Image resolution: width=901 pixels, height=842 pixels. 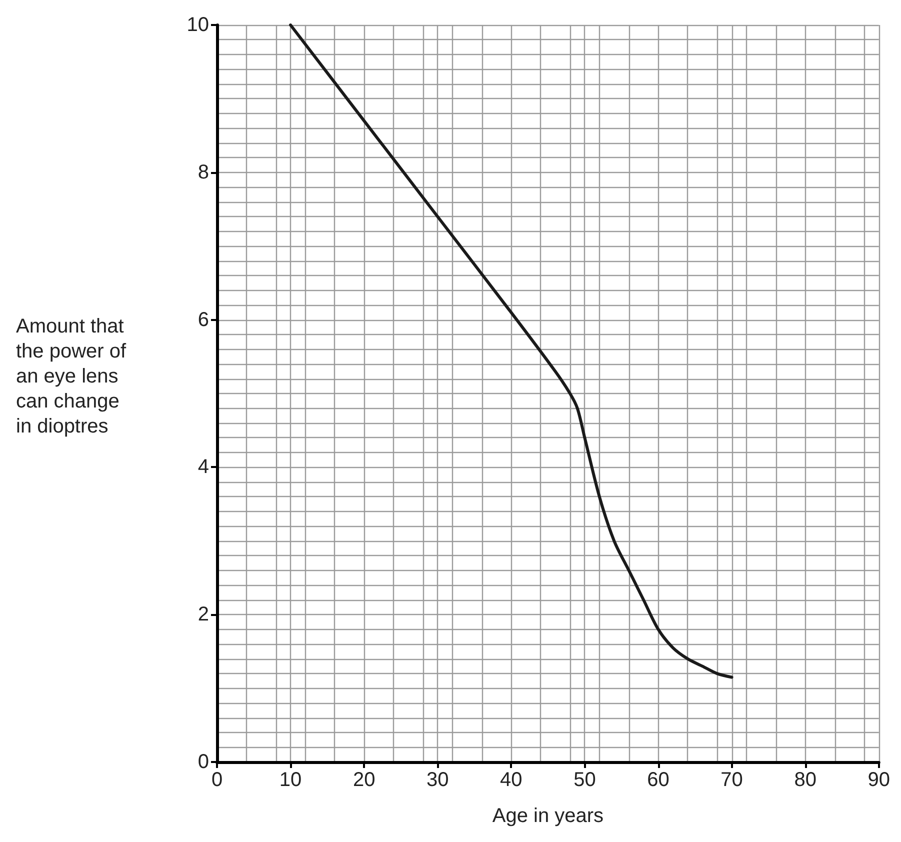 What do you see at coordinates (805, 780) in the screenshot?
I see `x-tick-label: 80` at bounding box center [805, 780].